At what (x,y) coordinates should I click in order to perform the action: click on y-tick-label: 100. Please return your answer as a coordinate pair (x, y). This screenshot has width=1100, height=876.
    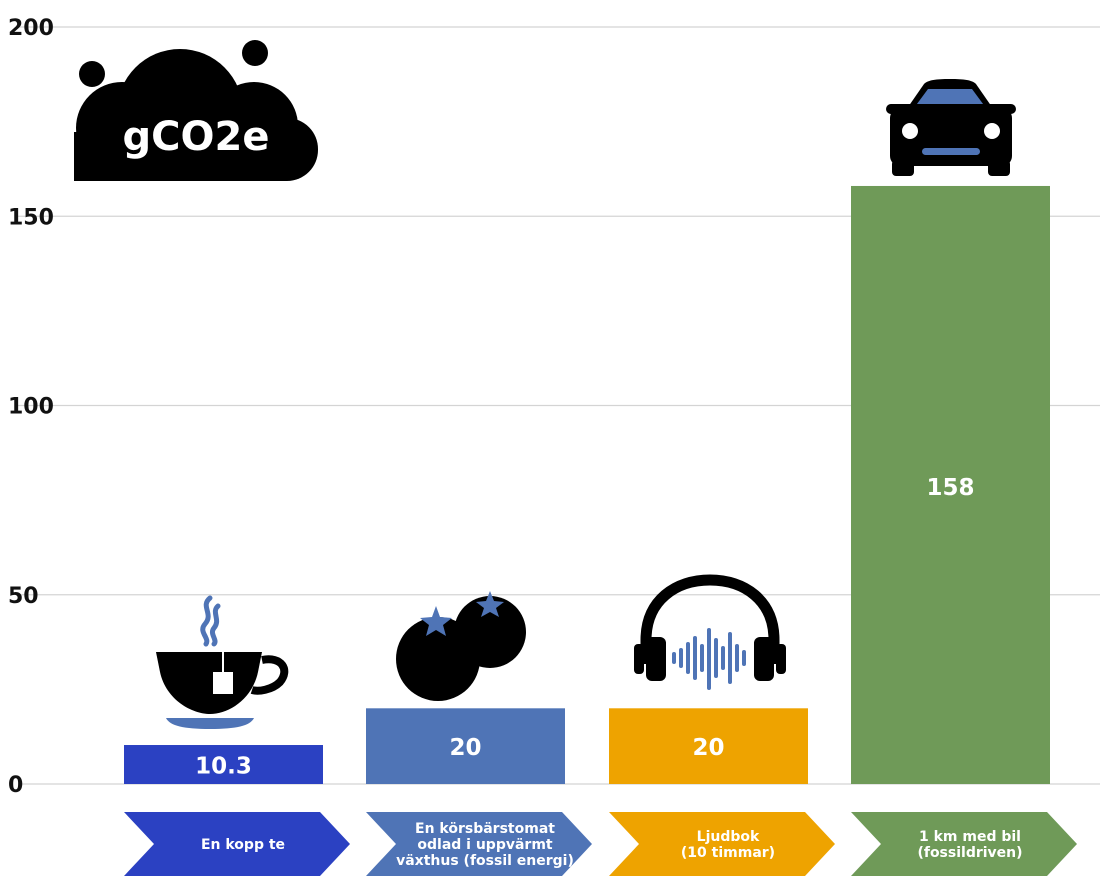
    Looking at the image, I should click on (31, 407).